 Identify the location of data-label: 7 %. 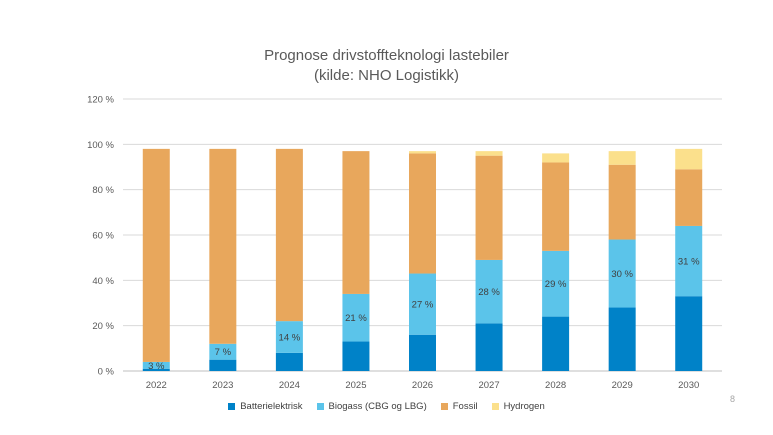
(223, 352).